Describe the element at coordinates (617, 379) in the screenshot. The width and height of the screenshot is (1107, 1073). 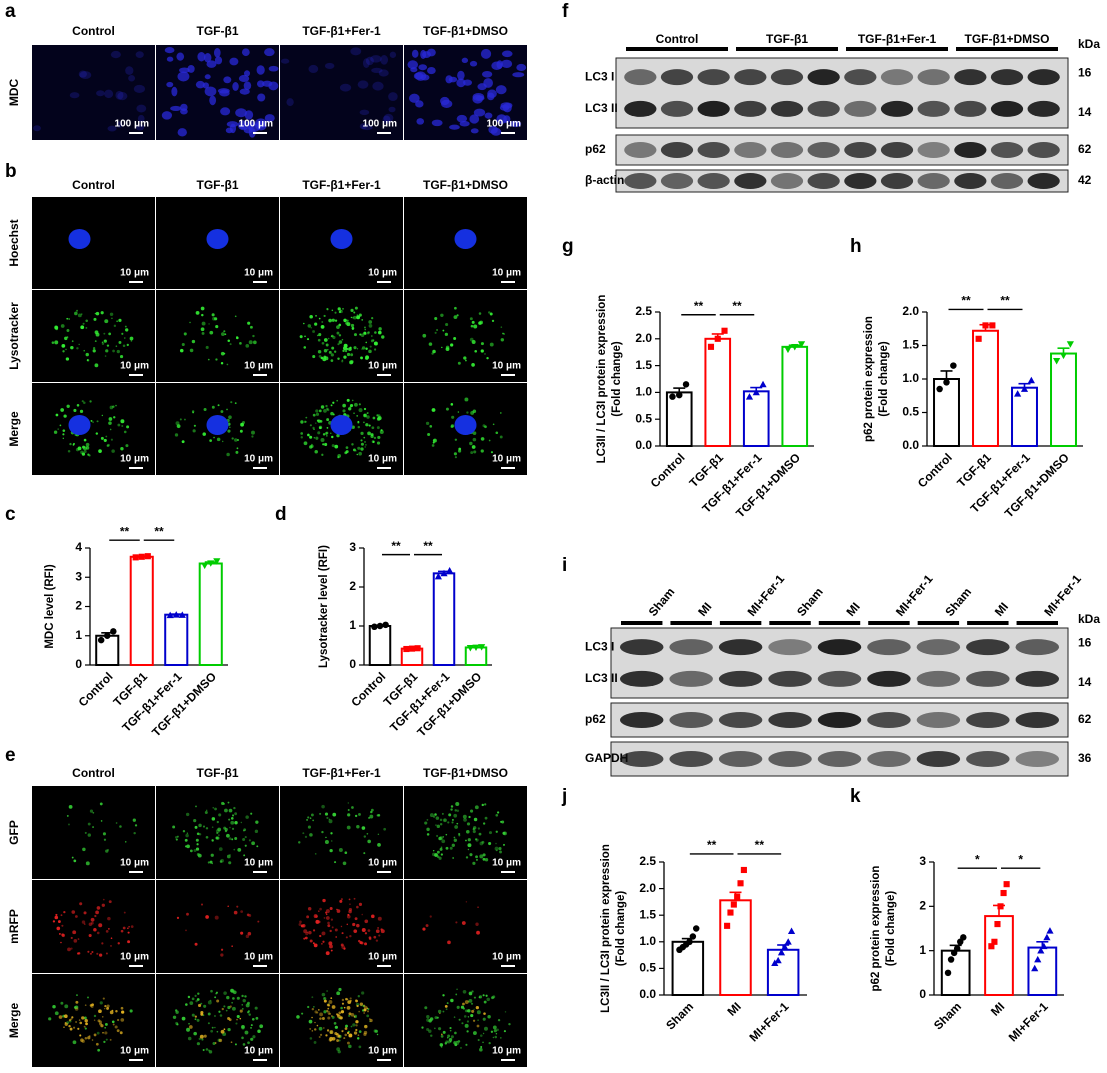
I see `y-axis-label: (Fold change)` at that location.